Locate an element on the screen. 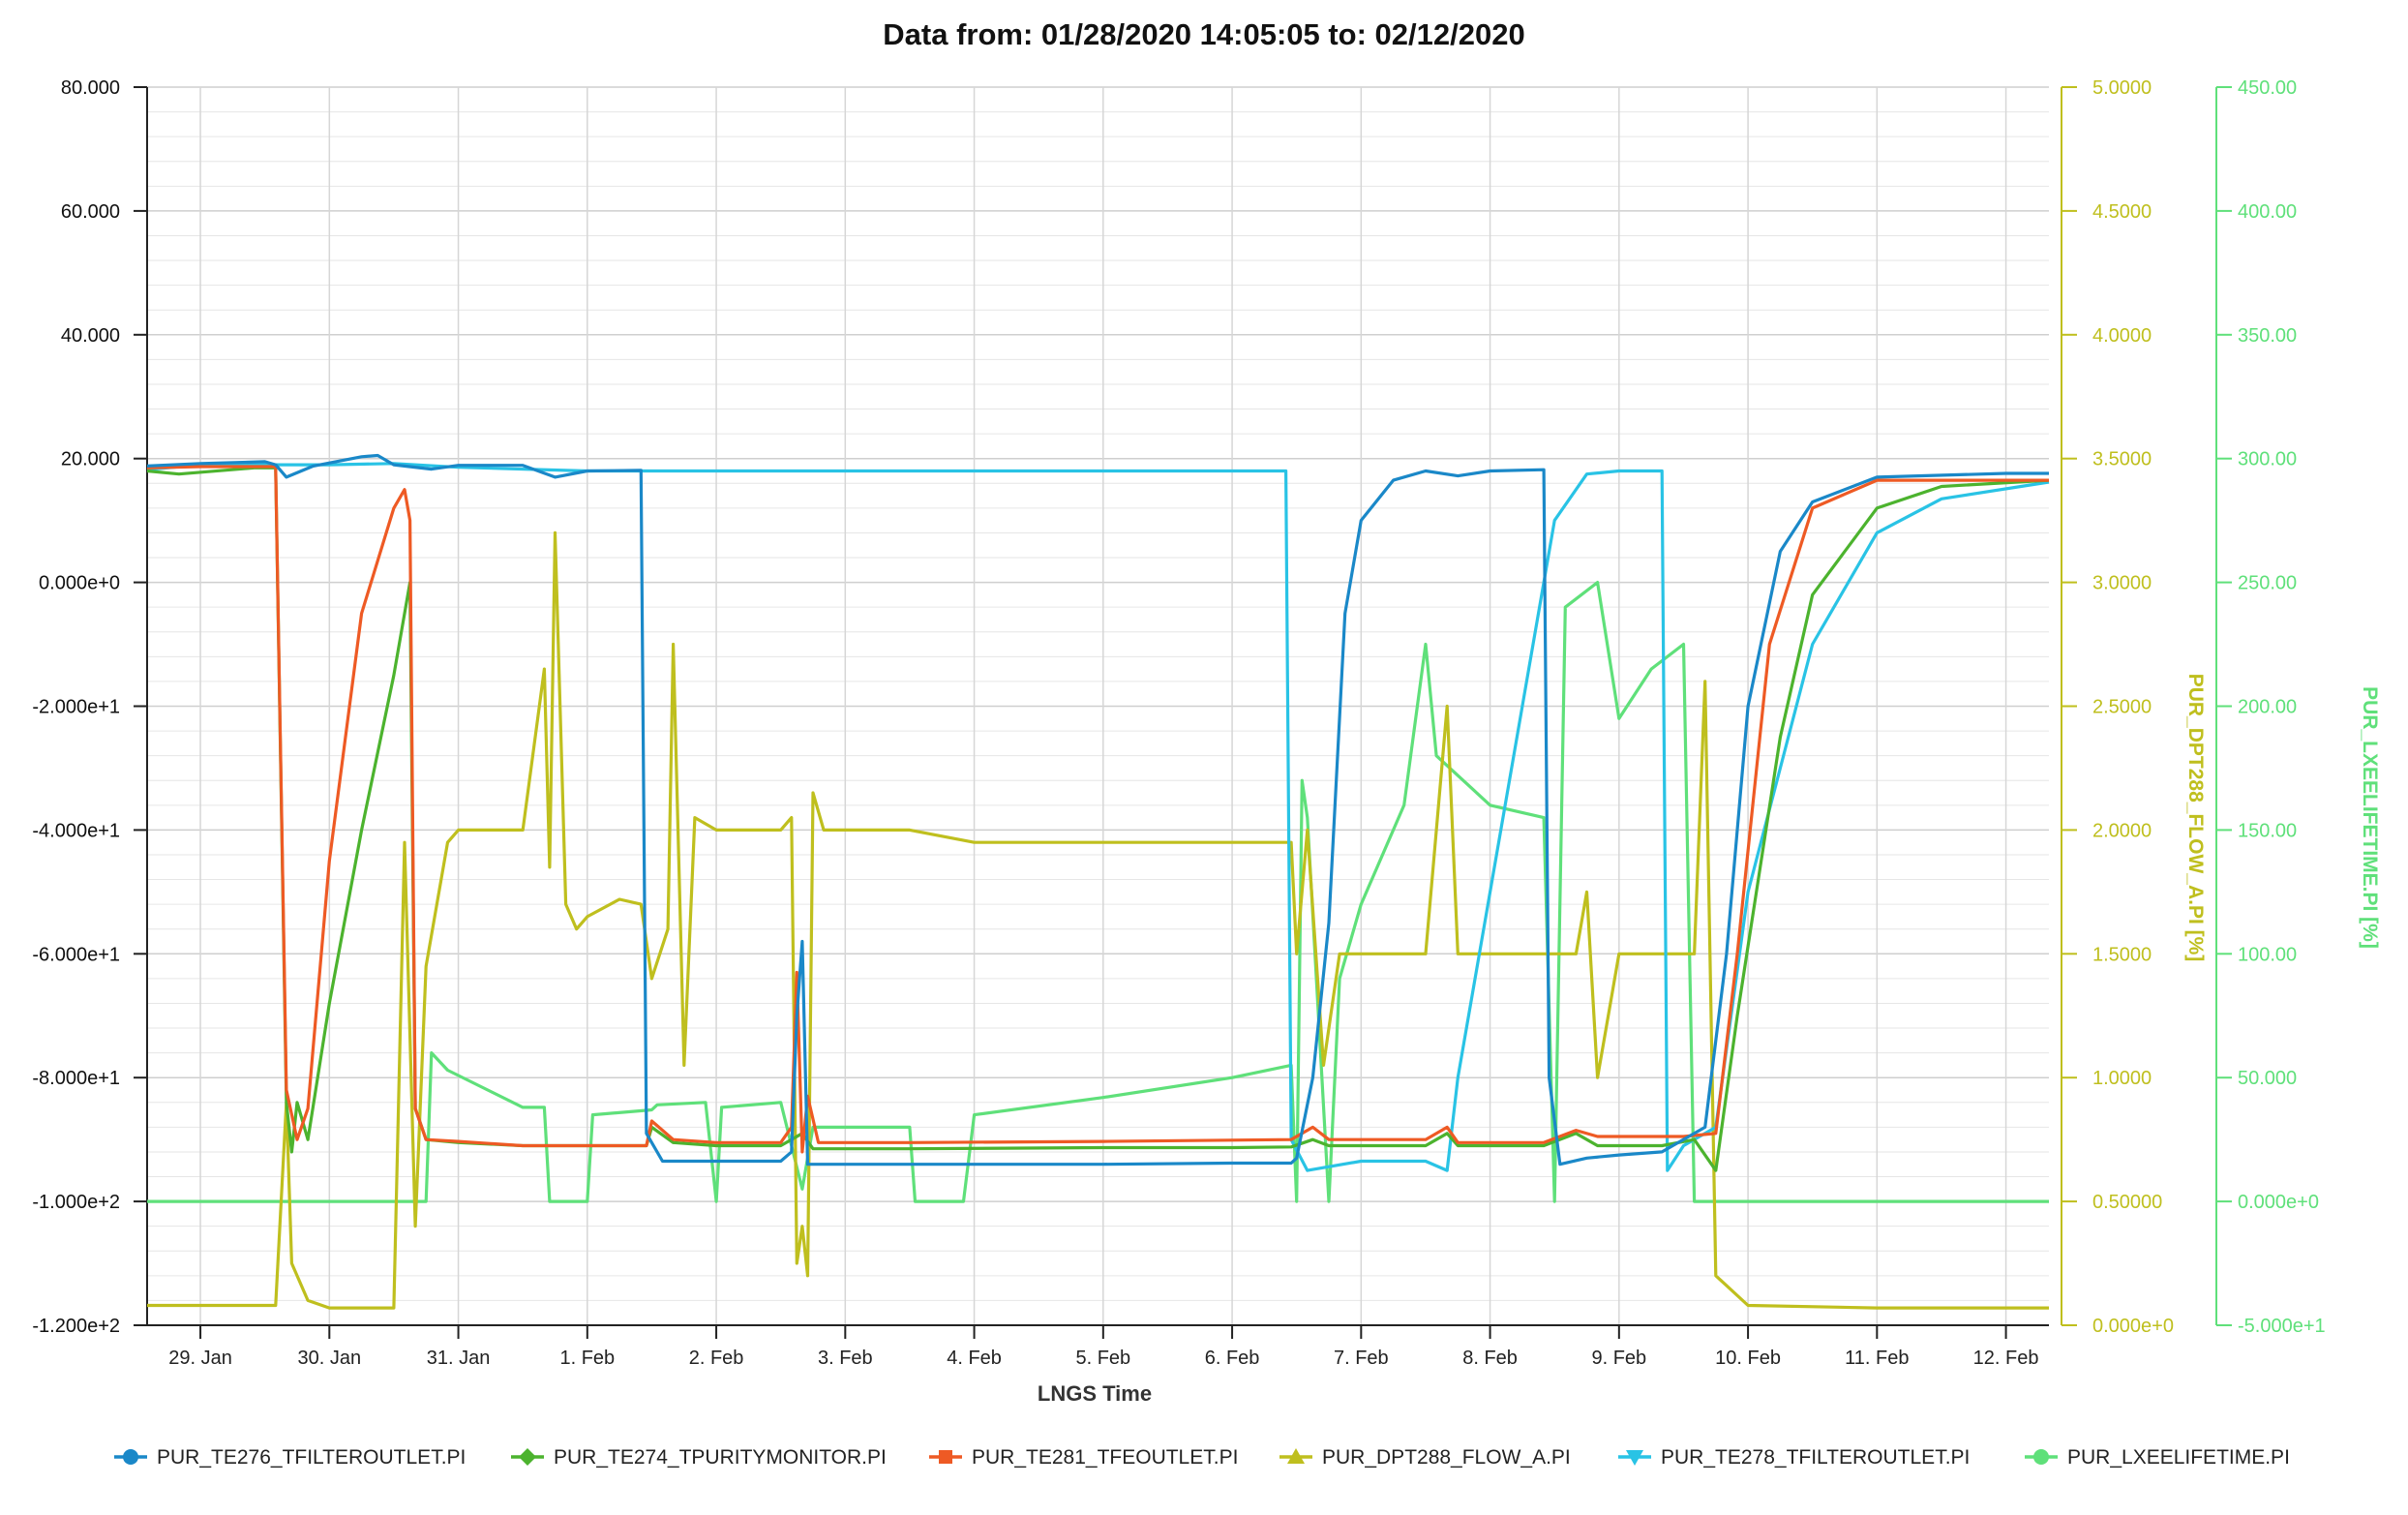 This screenshot has height=1515, width=2408. y-tick-label-life: 300.00 is located at coordinates (2267, 459).